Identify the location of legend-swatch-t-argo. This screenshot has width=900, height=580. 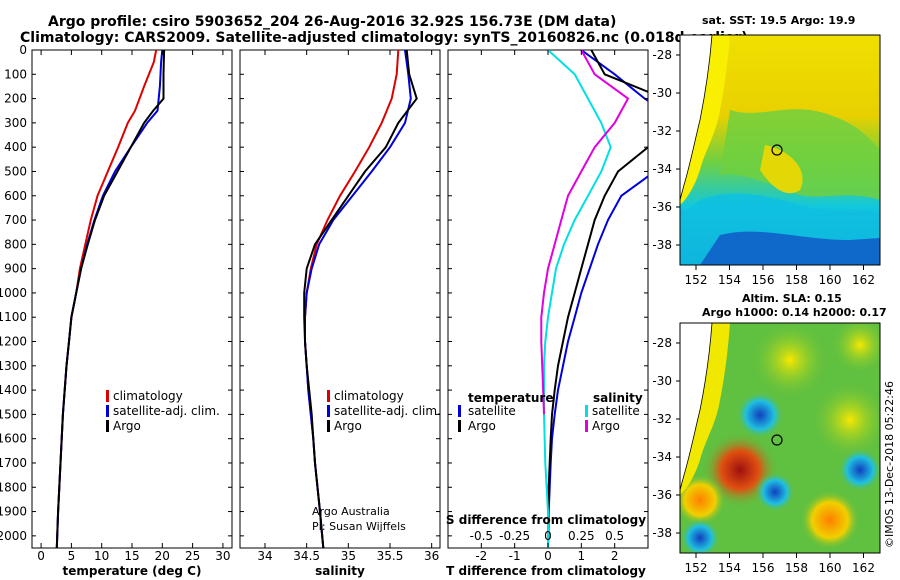
(459, 426).